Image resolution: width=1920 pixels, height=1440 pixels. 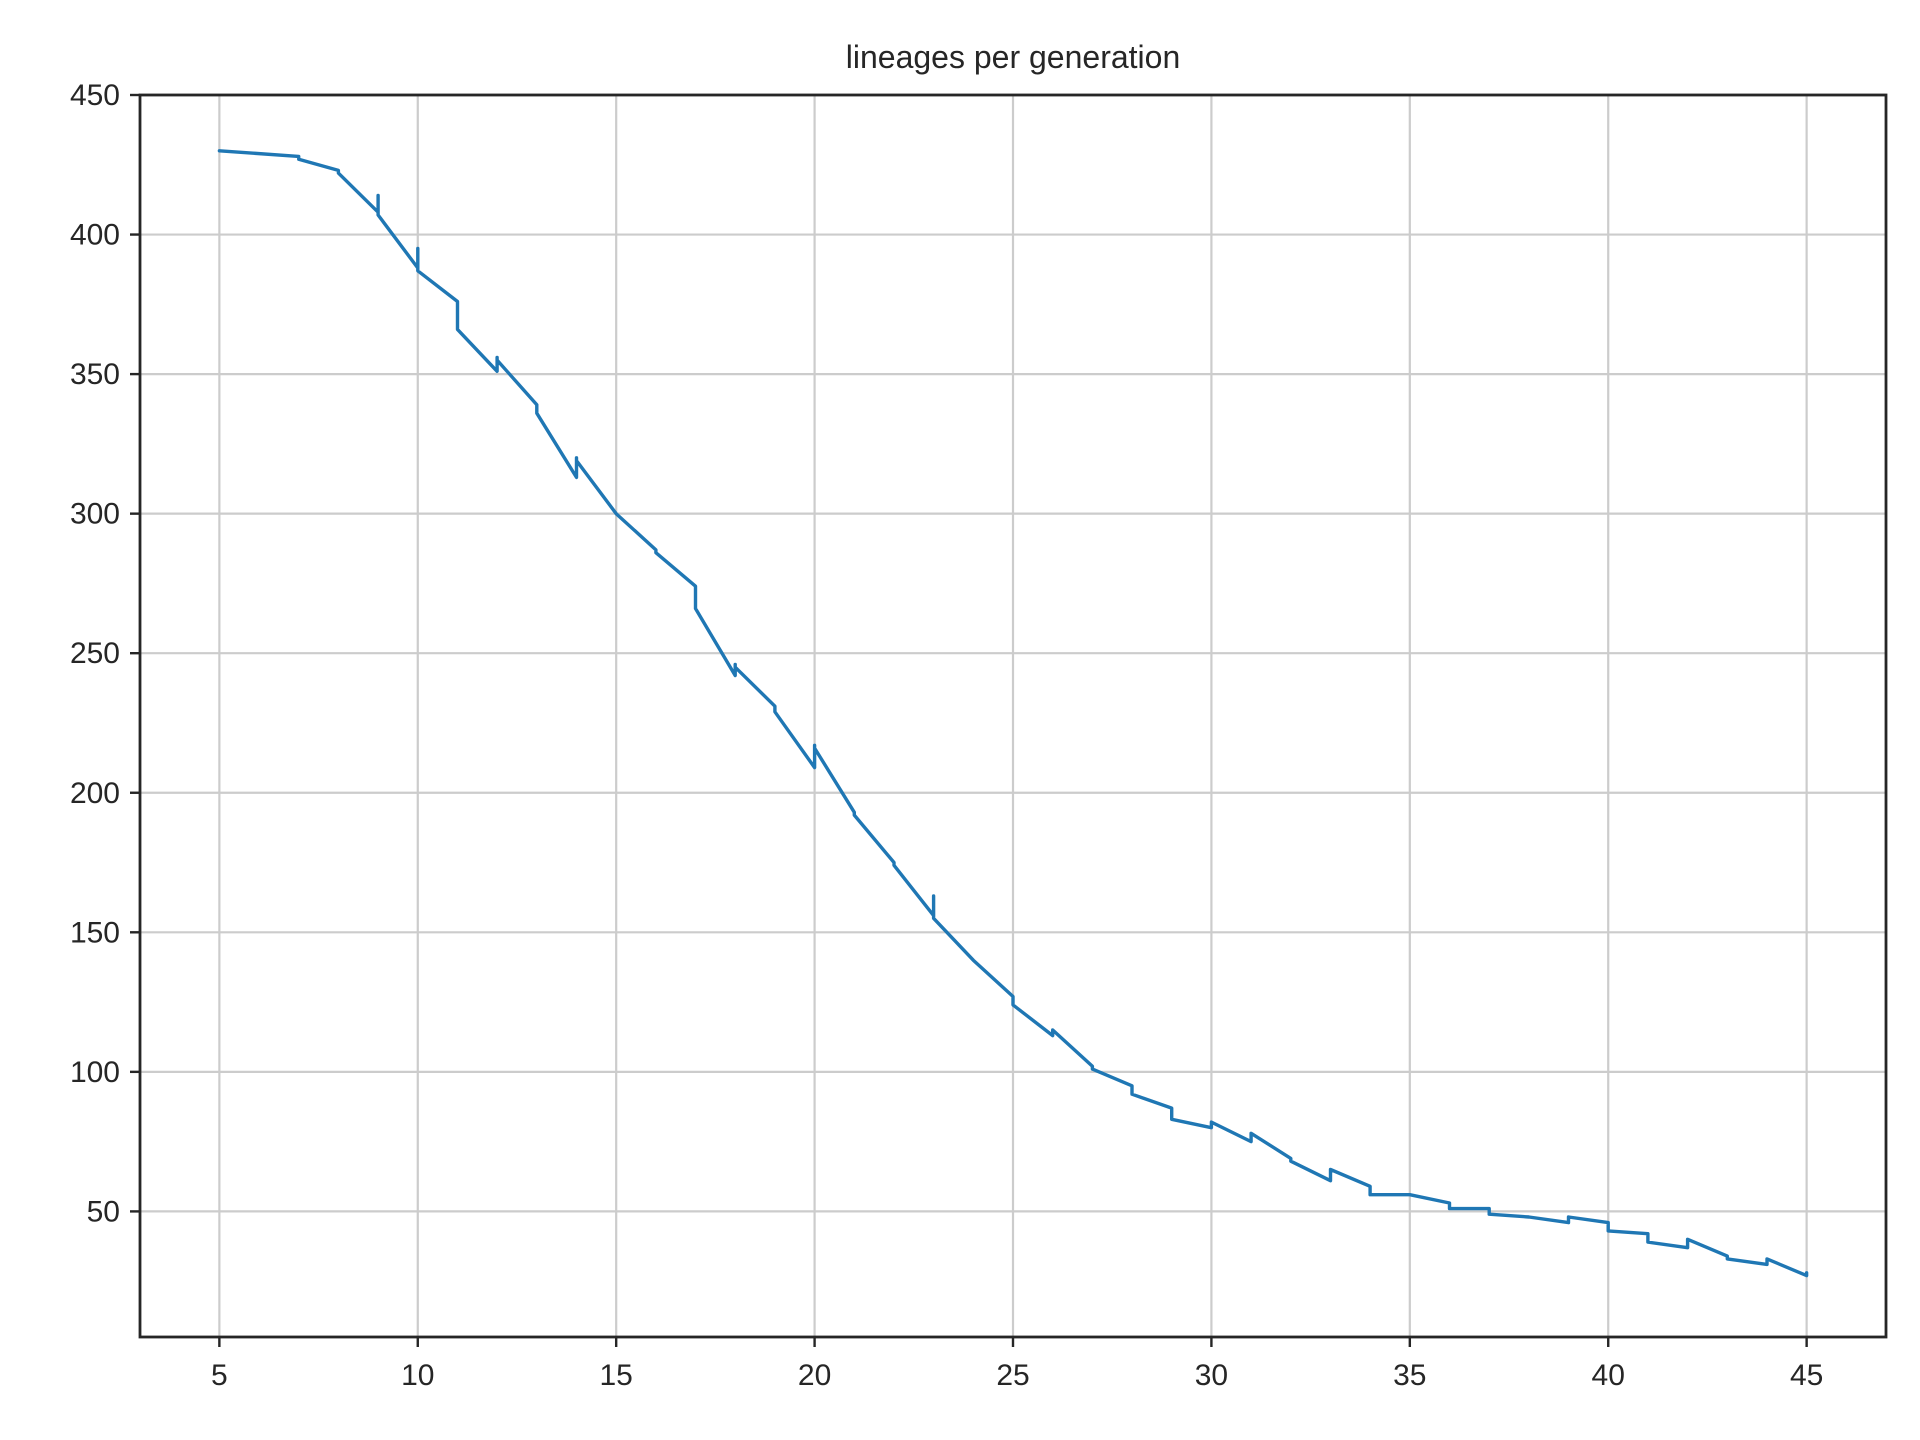 I want to click on x-axis: 5 10 15 20 25 30 35 40 45, so click(x=1017, y=1364).